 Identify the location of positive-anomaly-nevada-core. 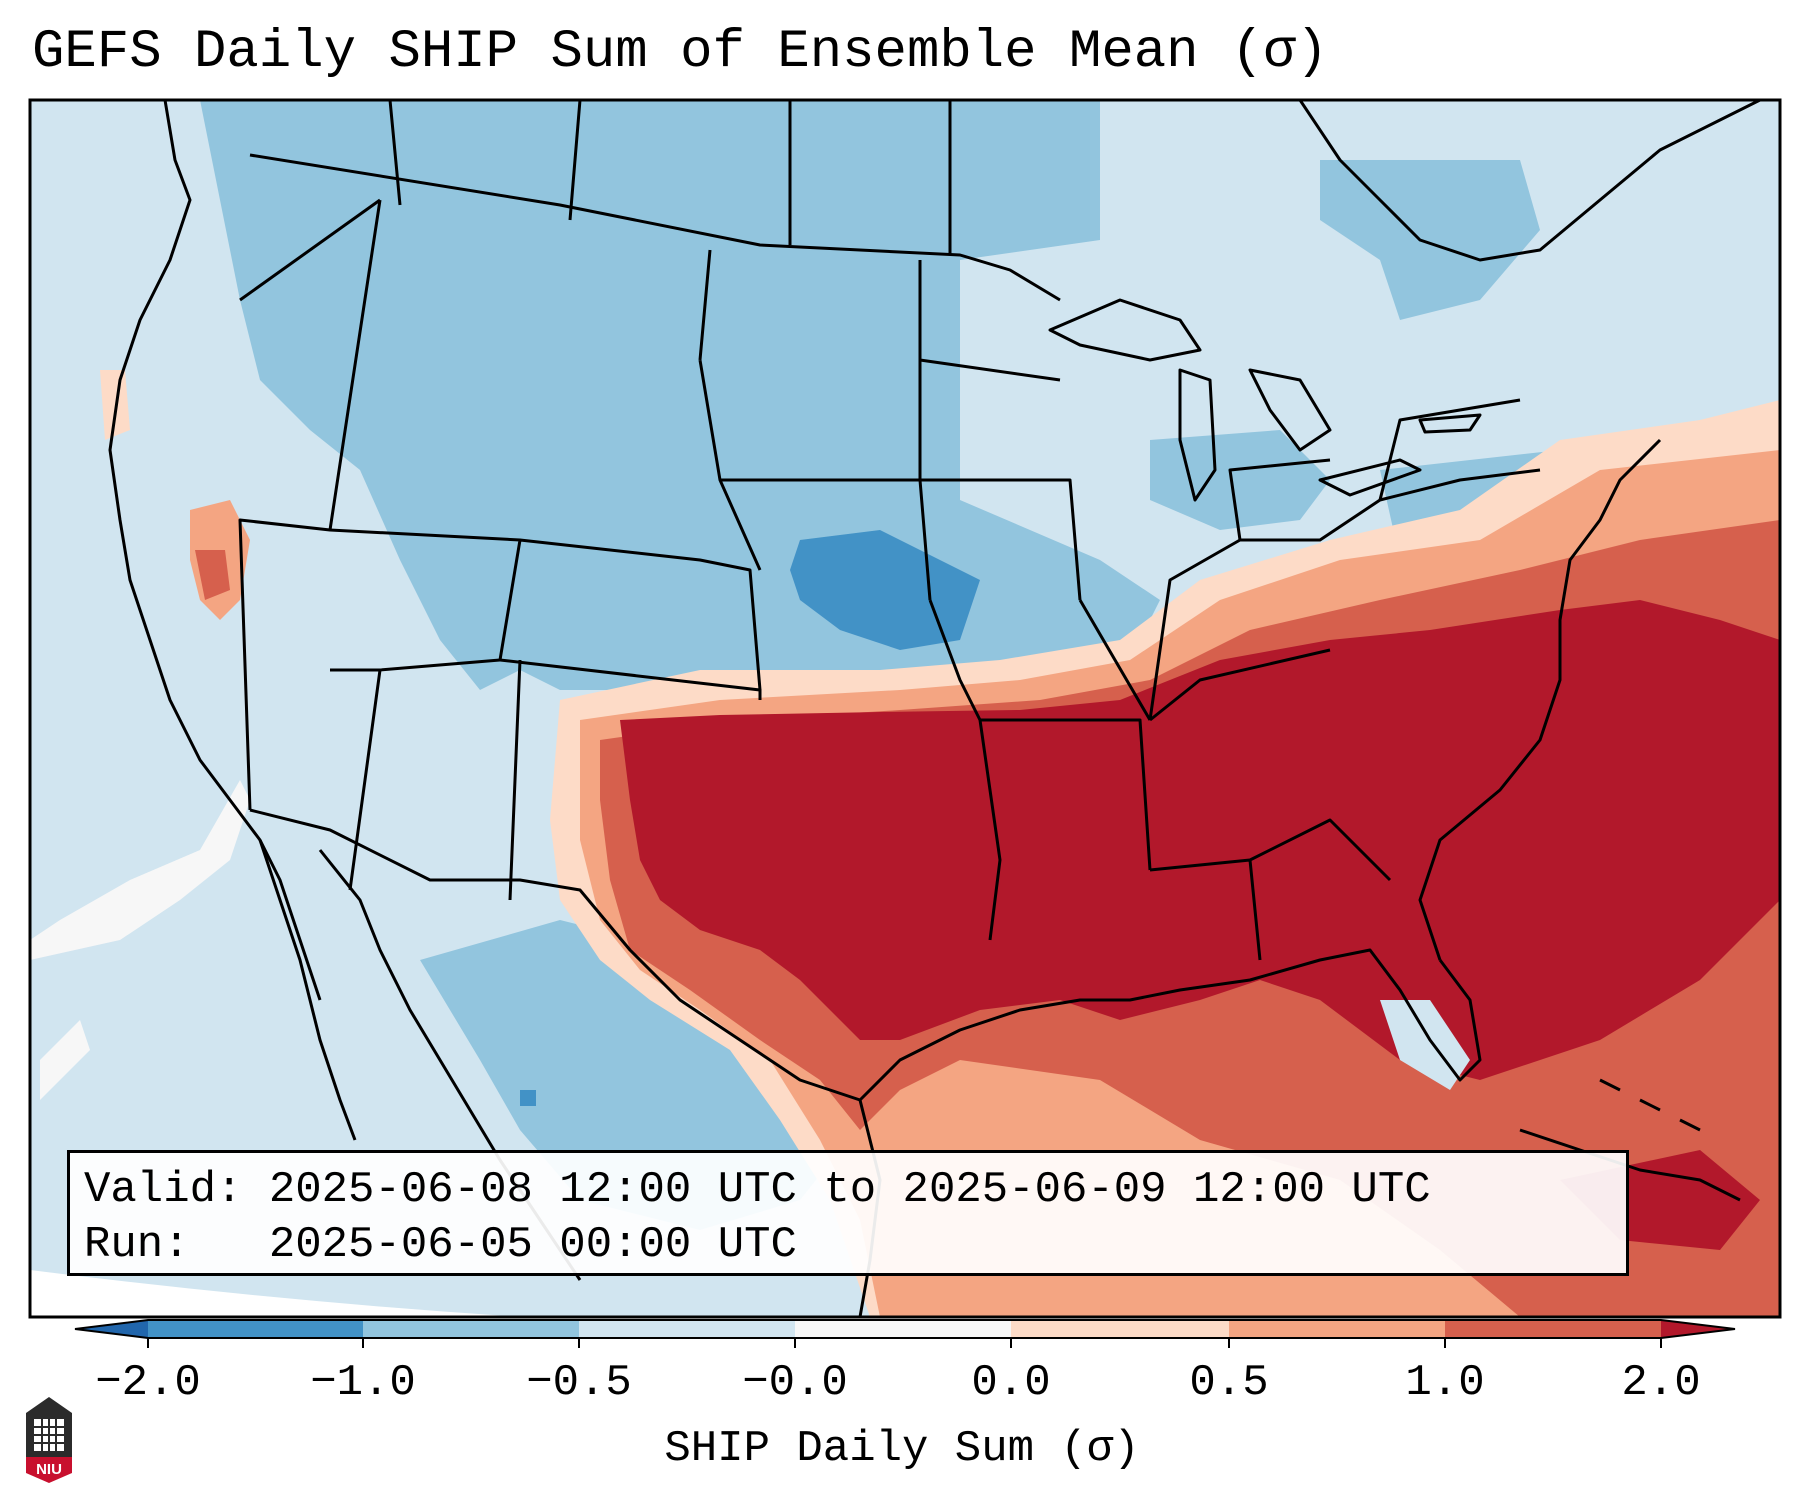
(212, 575).